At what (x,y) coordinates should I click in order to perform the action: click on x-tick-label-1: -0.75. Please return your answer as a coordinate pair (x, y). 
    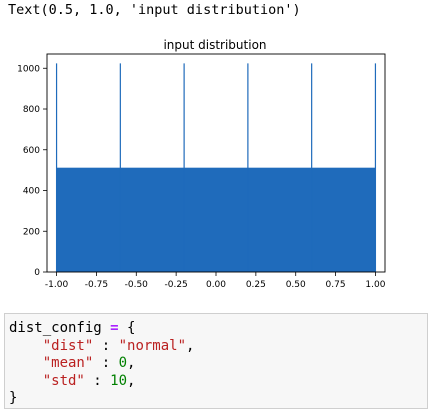
    Looking at the image, I should click on (96, 285).